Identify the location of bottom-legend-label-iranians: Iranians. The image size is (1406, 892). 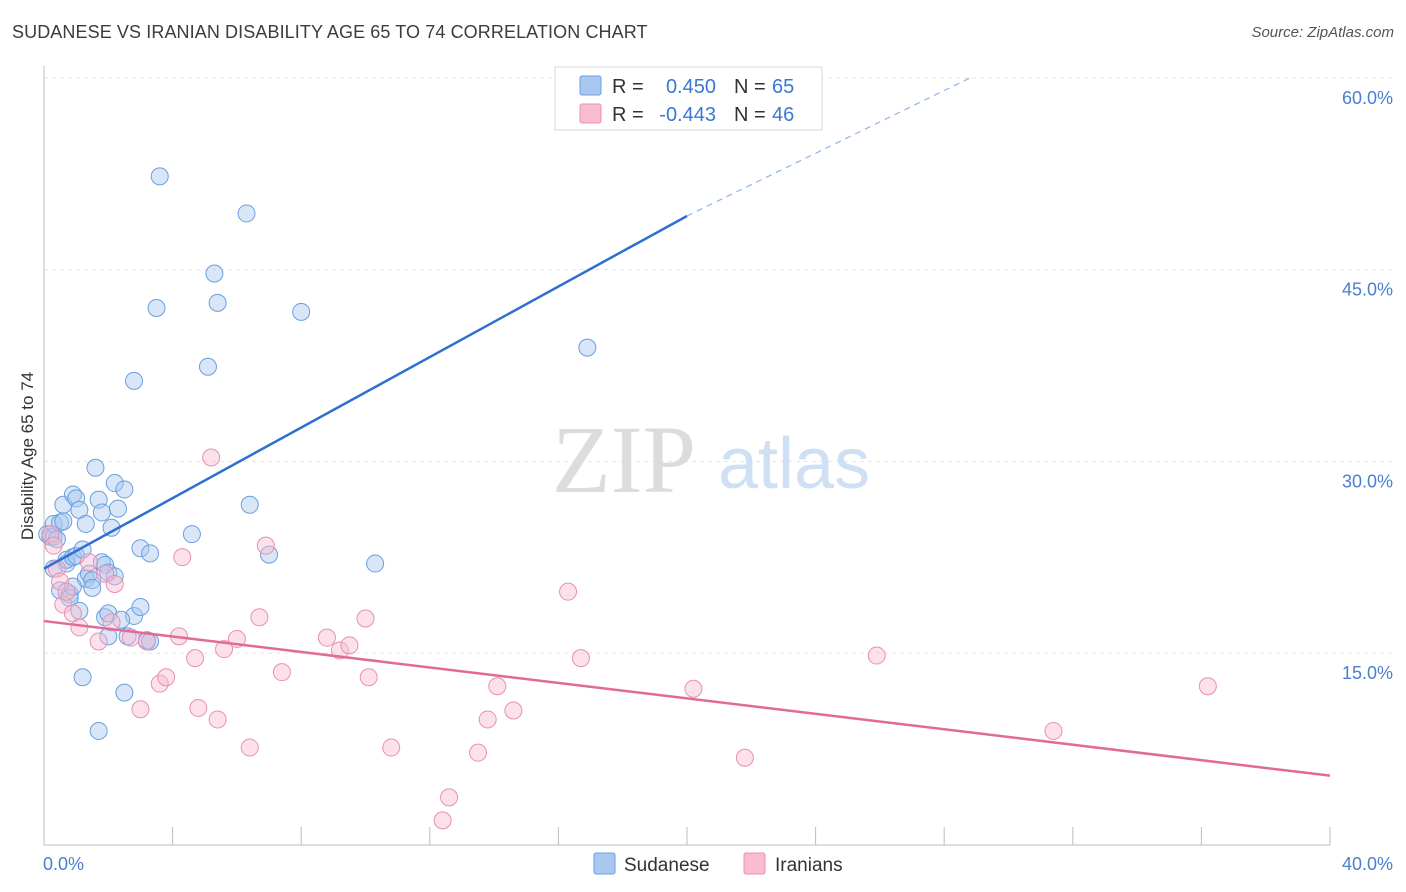
(809, 865).